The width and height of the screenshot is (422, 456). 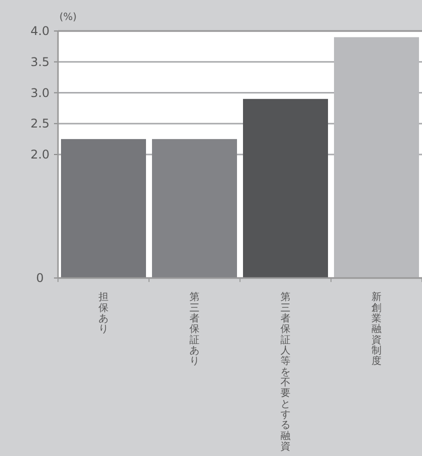 What do you see at coordinates (68, 17) in the screenshot?
I see `y-axis-title: (%)` at bounding box center [68, 17].